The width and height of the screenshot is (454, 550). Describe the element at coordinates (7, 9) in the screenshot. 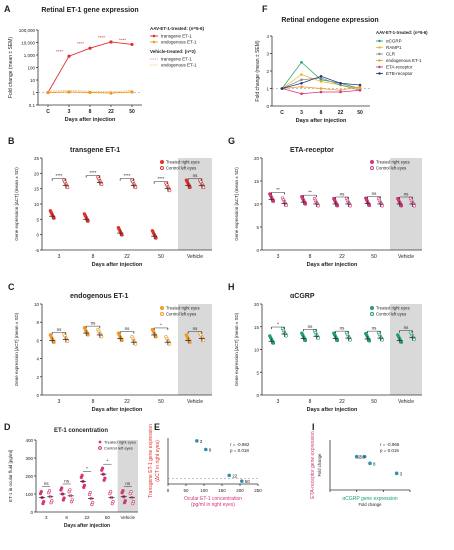

I see `panel-letter-a: A` at that location.